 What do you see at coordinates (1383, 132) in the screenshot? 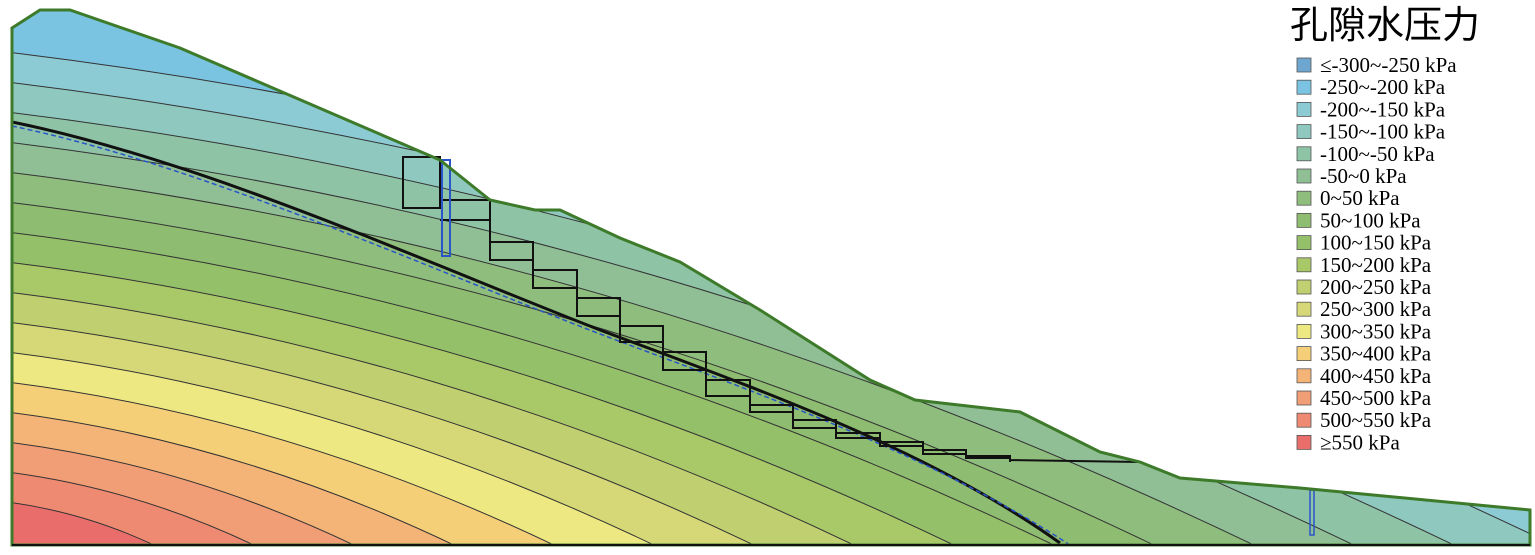
I see `legend-label: -150~-100 kPa` at bounding box center [1383, 132].